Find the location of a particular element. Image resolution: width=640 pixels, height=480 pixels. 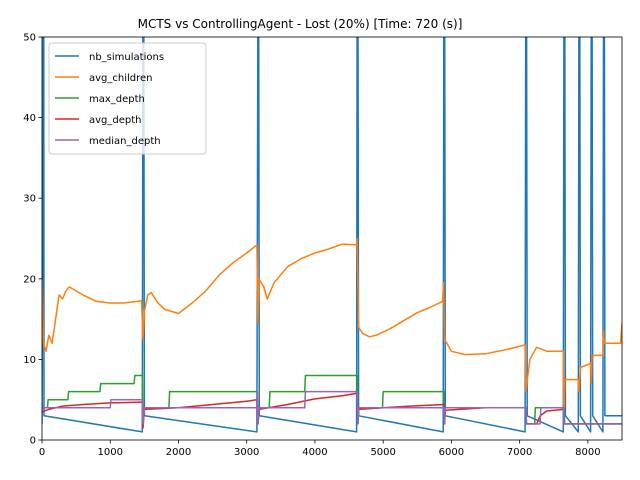

series-line-median_depth is located at coordinates (332, 407).